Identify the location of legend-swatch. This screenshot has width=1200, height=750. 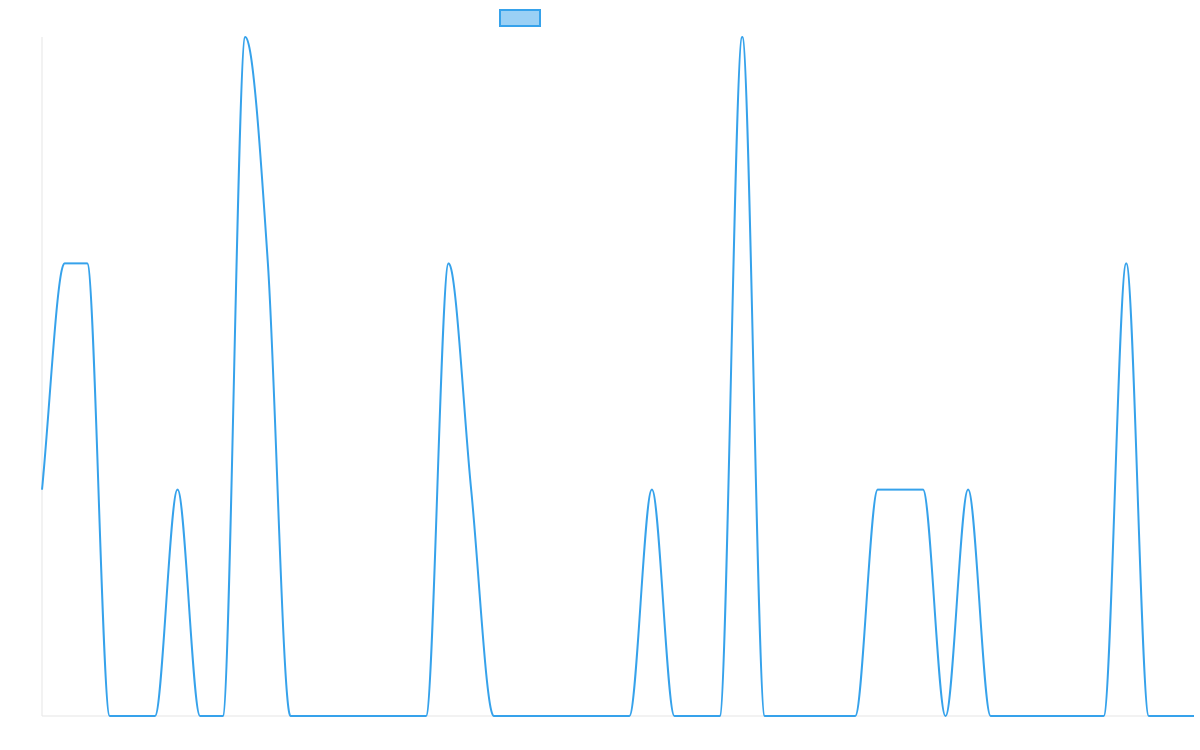
(520, 18).